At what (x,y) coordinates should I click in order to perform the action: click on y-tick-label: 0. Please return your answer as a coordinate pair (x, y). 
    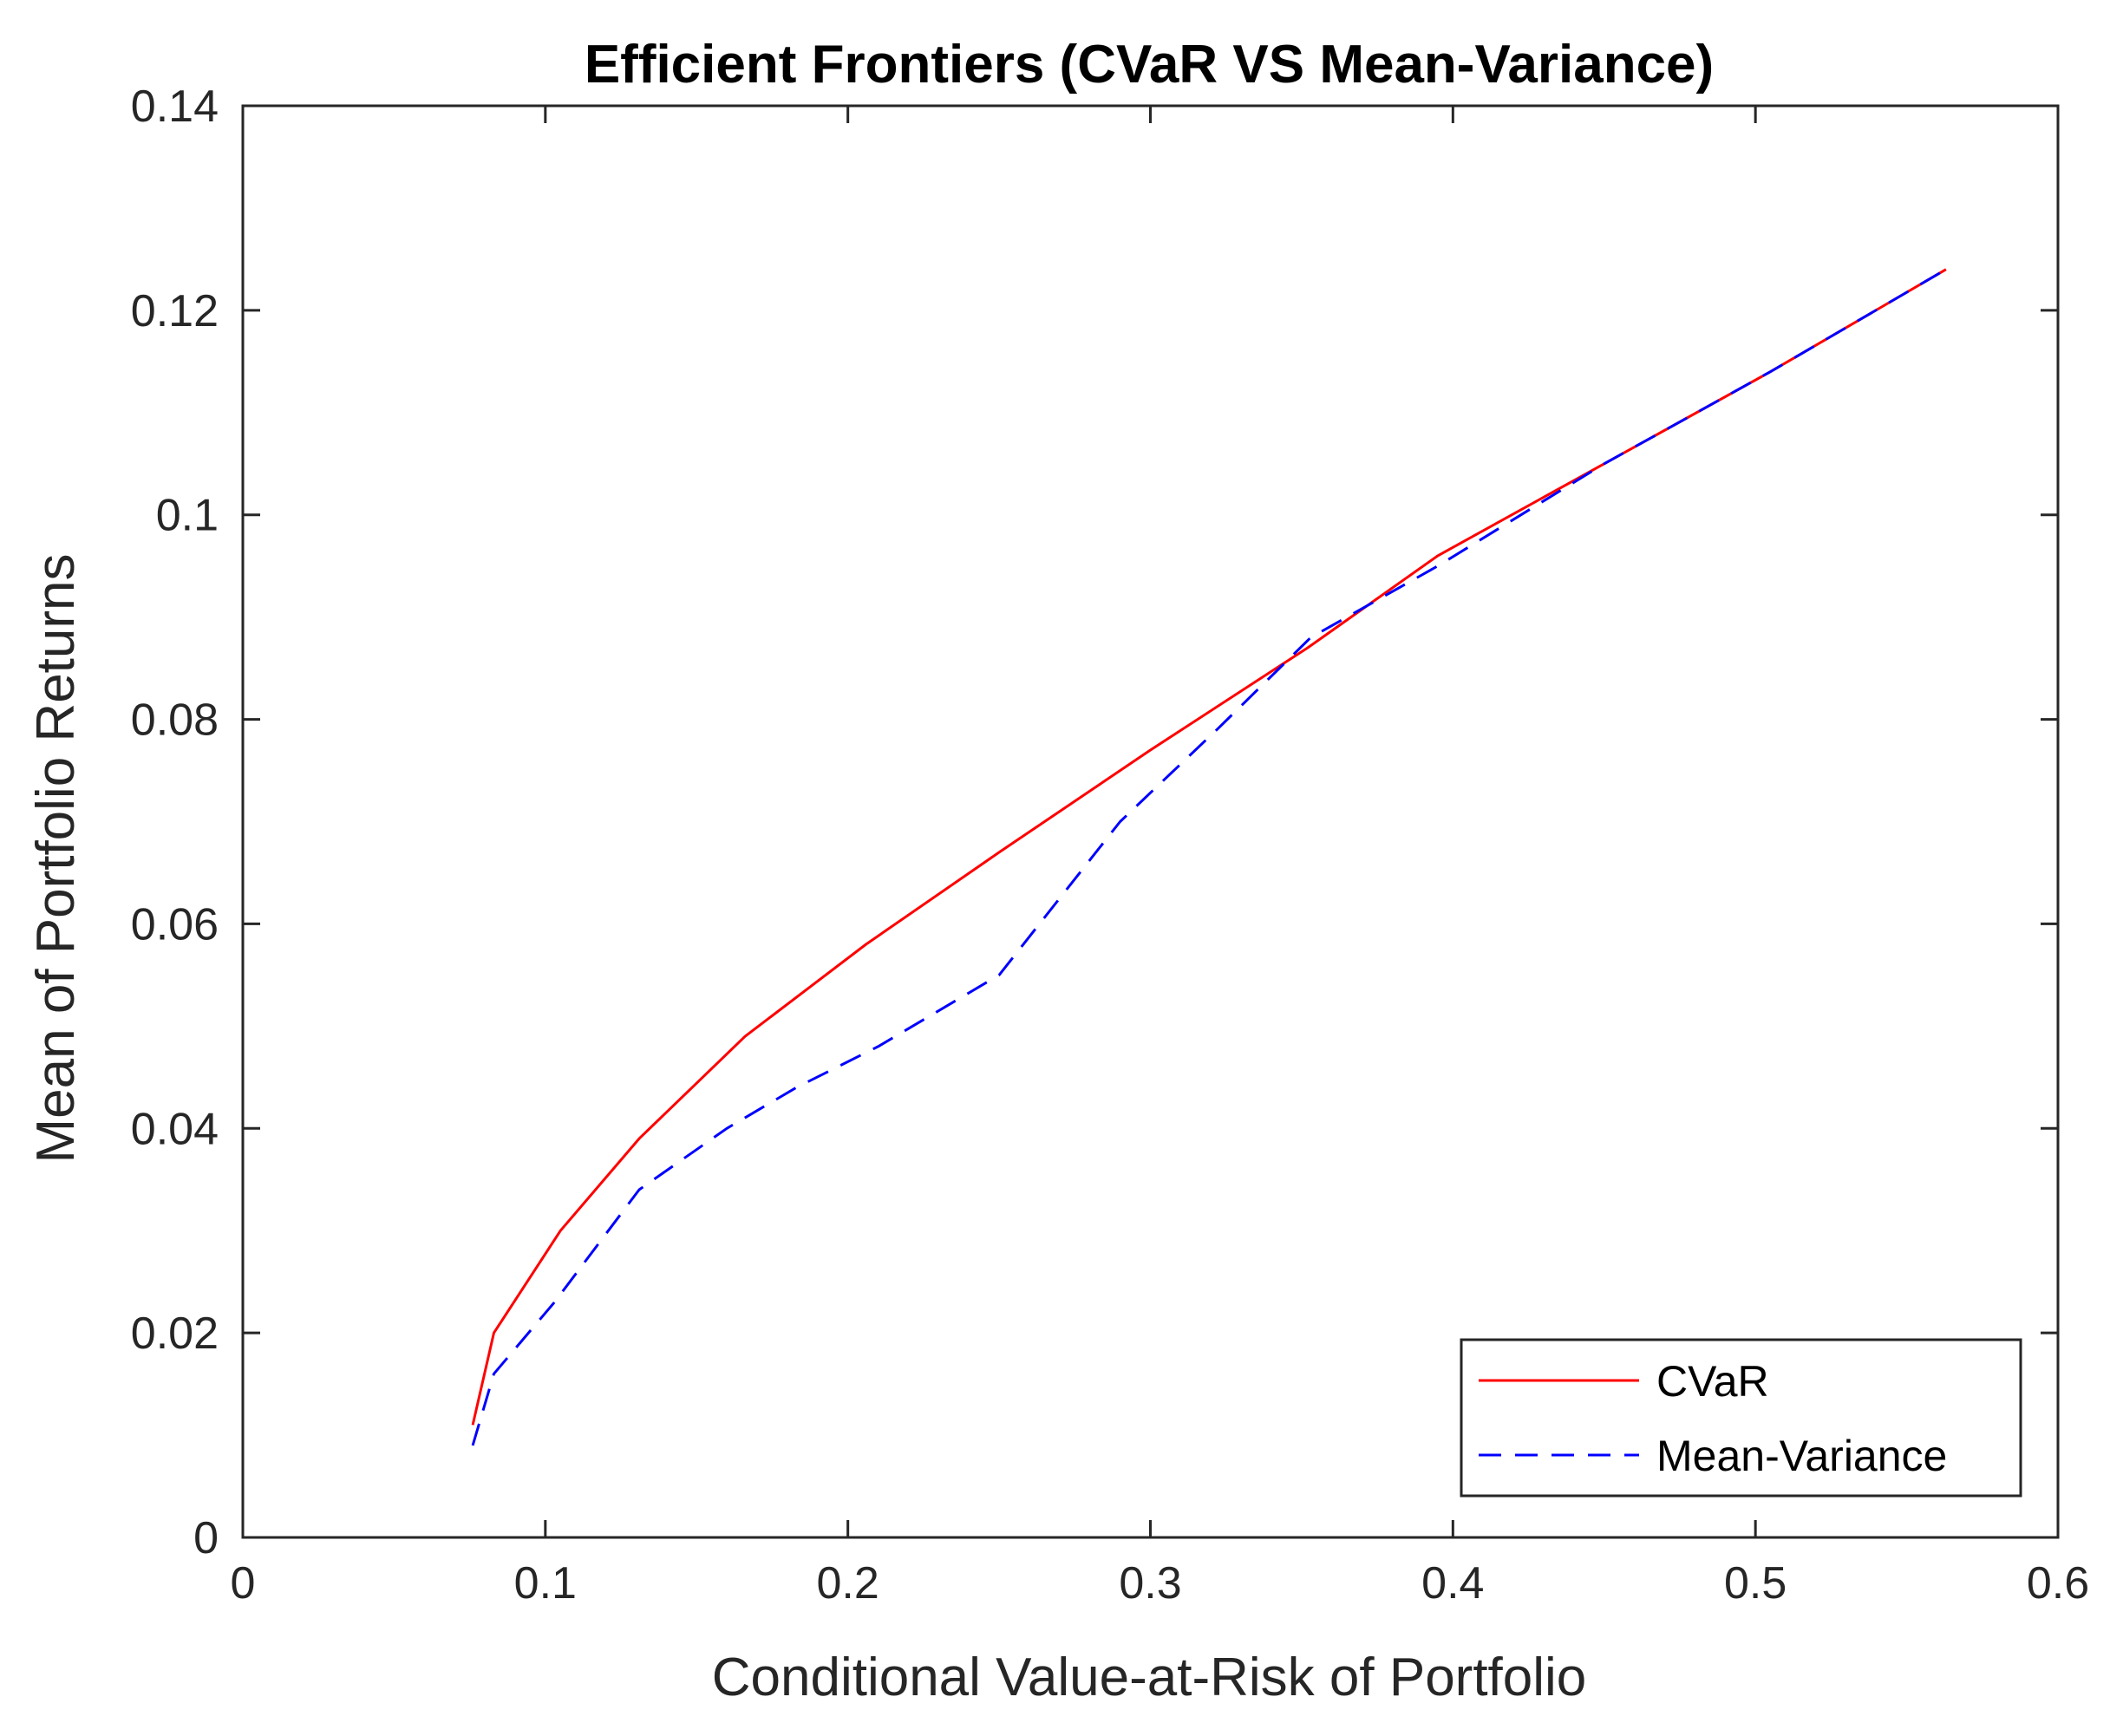
    Looking at the image, I should click on (206, 1538).